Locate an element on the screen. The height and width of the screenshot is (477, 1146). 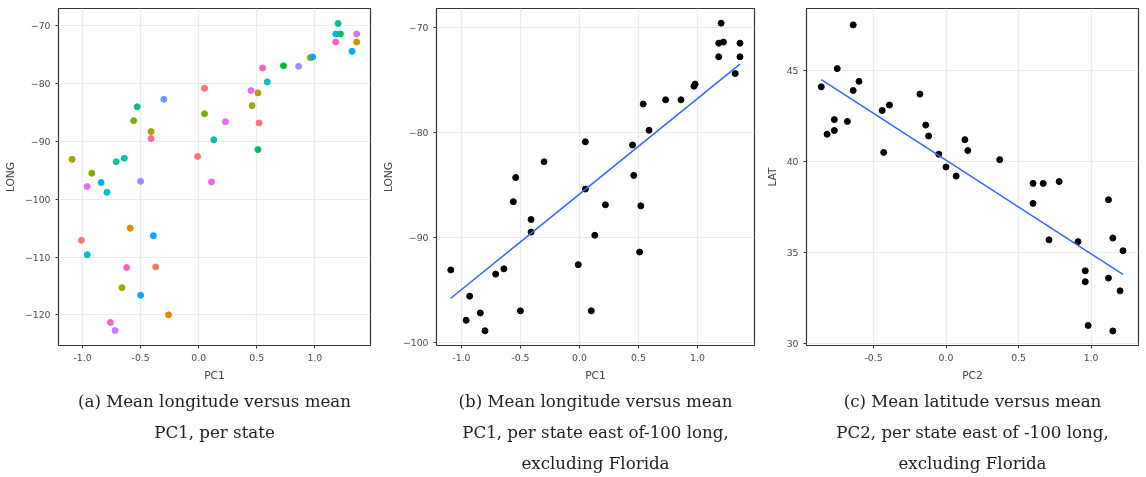
y-tick-label: 30 is located at coordinates (792, 344).